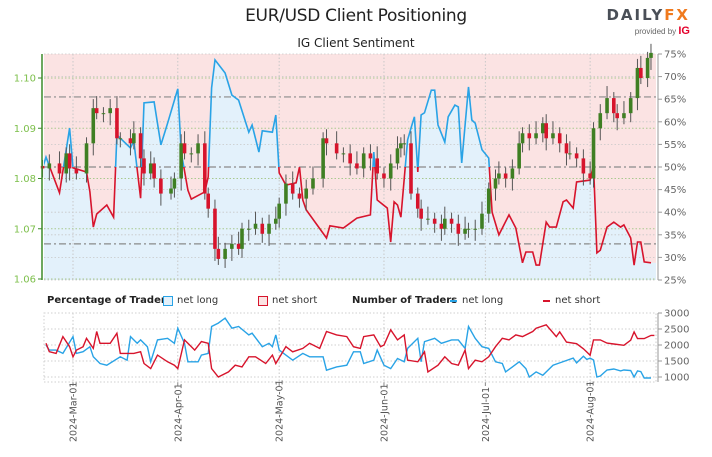 The height and width of the screenshot is (457, 712). What do you see at coordinates (675, 190) in the screenshot?
I see `pct-tick-label: 45%` at bounding box center [675, 190].